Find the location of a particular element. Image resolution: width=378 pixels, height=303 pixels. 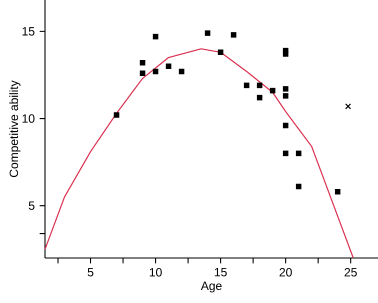

x-tick-label: 25 is located at coordinates (350, 272).